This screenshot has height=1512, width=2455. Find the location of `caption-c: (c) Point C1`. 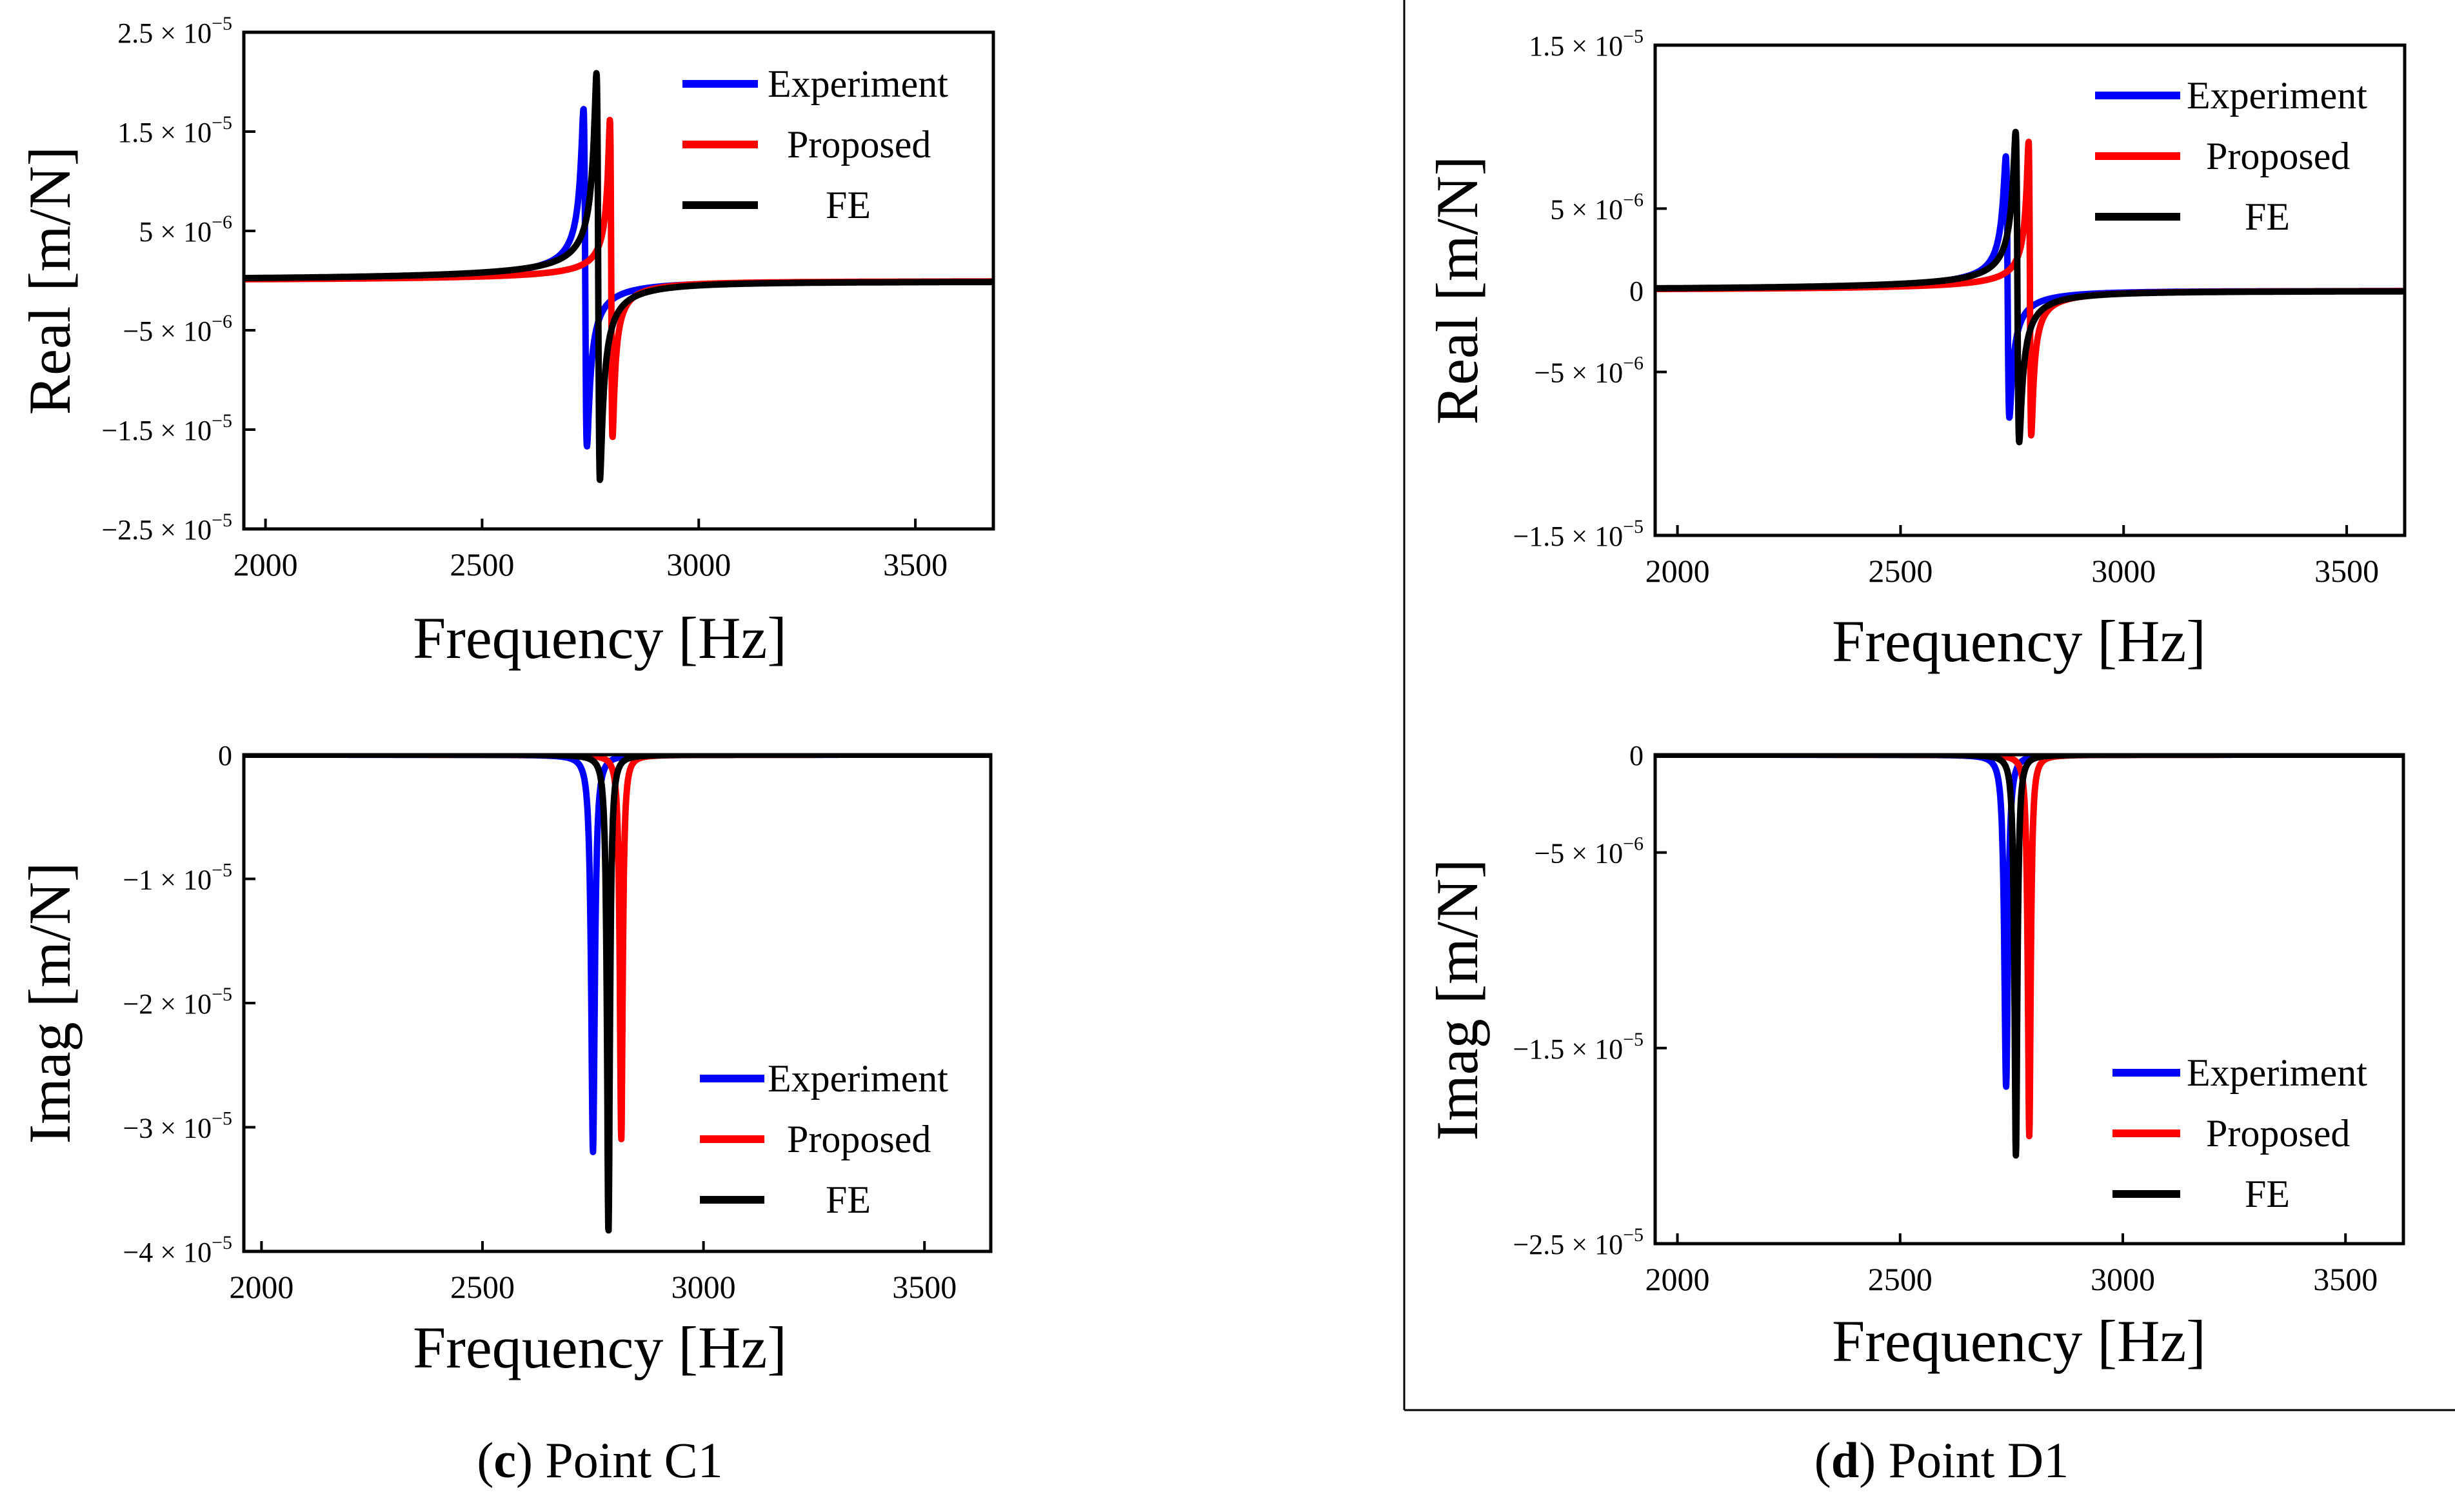

caption-c: (c) Point C1 is located at coordinates (599, 1460).